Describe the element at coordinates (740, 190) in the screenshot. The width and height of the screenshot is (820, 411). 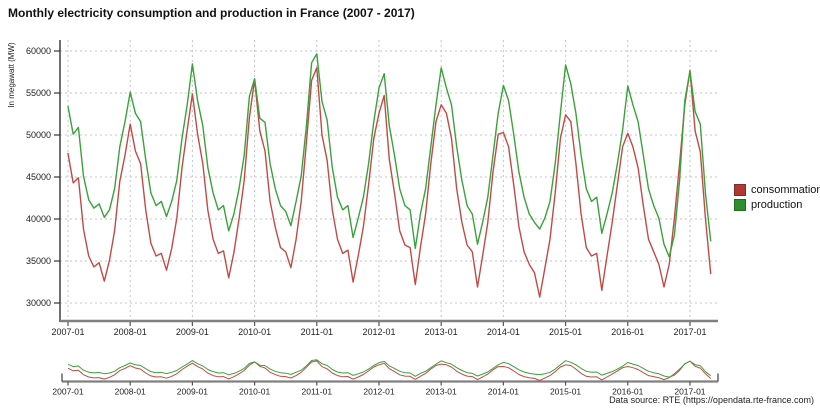
I see `consommation-swatch-icon` at that location.